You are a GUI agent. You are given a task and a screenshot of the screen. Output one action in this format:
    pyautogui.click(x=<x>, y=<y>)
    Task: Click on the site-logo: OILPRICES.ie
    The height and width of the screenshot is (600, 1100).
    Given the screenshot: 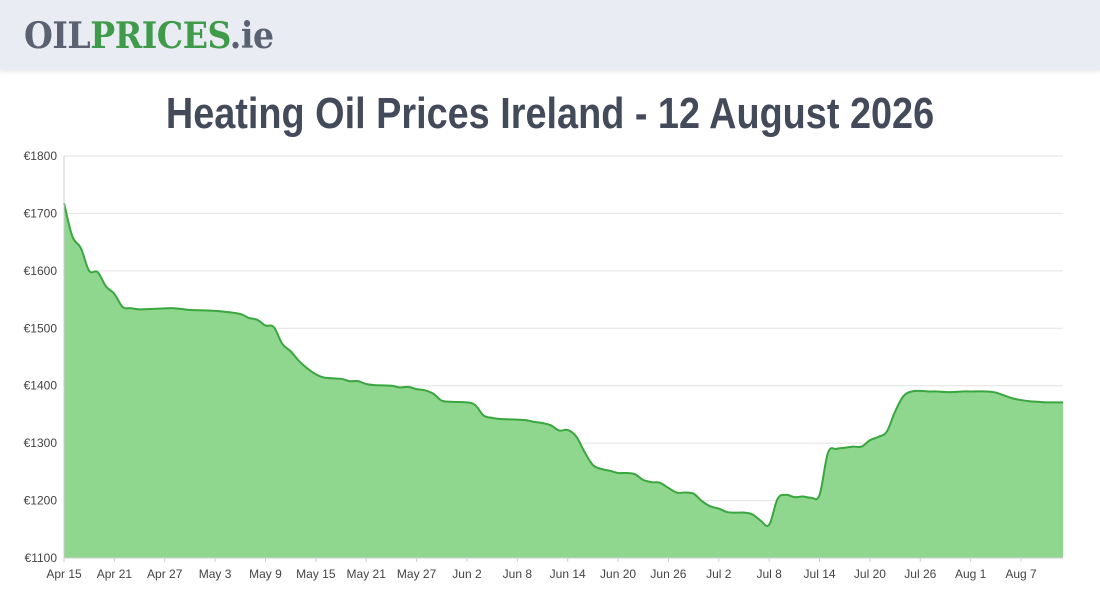 What is the action you would take?
    pyautogui.click(x=149, y=36)
    